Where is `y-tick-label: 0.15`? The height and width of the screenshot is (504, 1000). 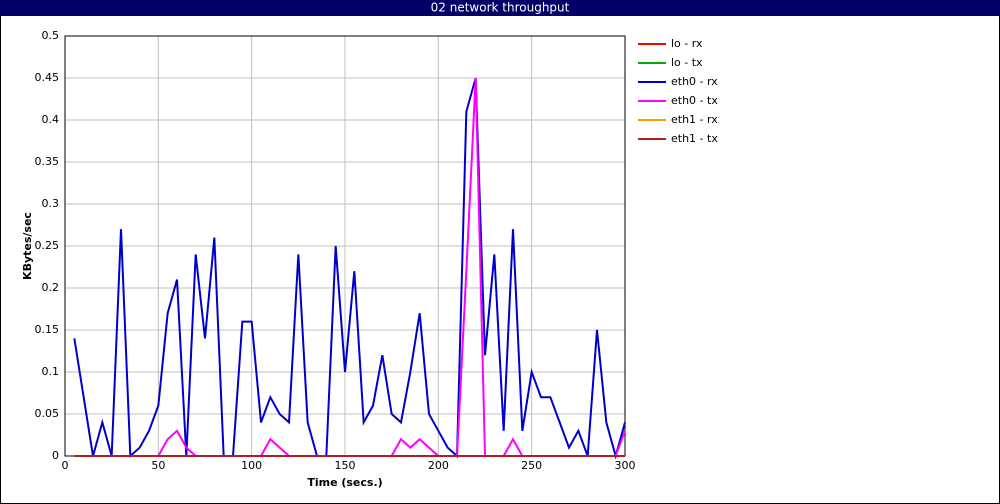 y-tick-label: 0.15 is located at coordinates (47, 329).